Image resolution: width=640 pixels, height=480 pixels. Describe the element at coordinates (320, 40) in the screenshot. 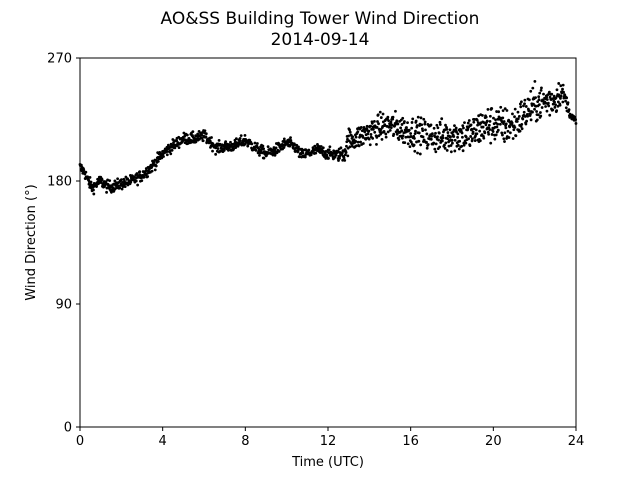

I see `chart-subtitle: 2014-09-14` at that location.